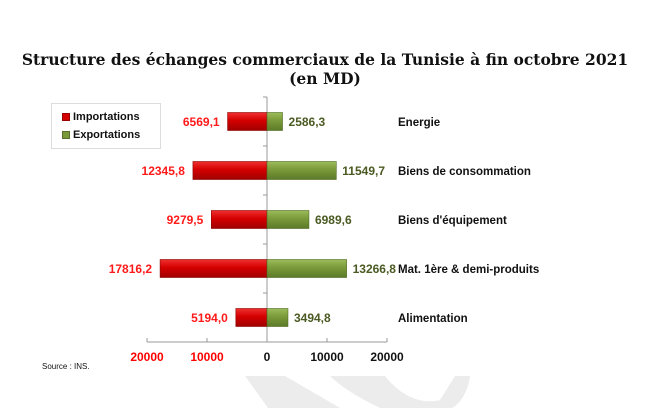 Image resolution: width=650 pixels, height=408 pixels. I want to click on category-label: Energie, so click(419, 123).